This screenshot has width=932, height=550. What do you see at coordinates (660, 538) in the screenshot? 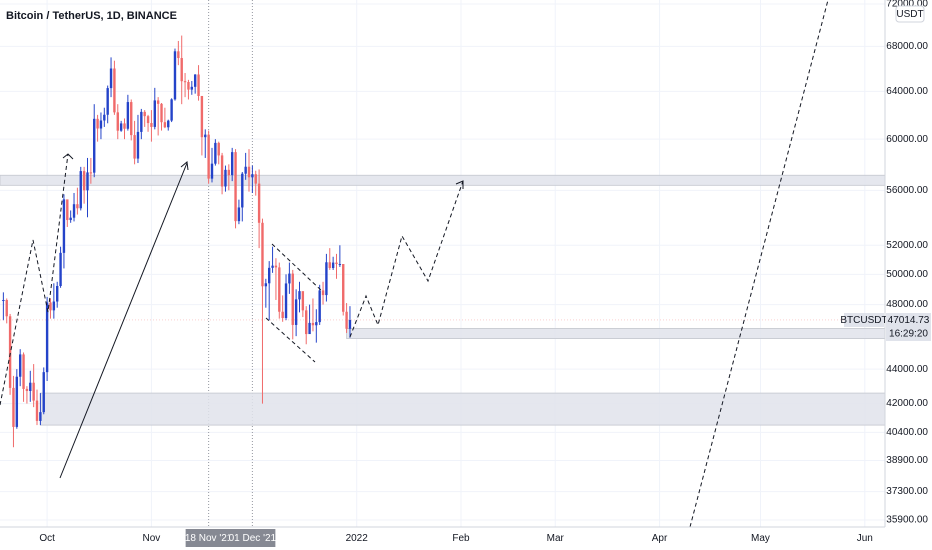
I see `x-tick-label: Apr` at bounding box center [660, 538].